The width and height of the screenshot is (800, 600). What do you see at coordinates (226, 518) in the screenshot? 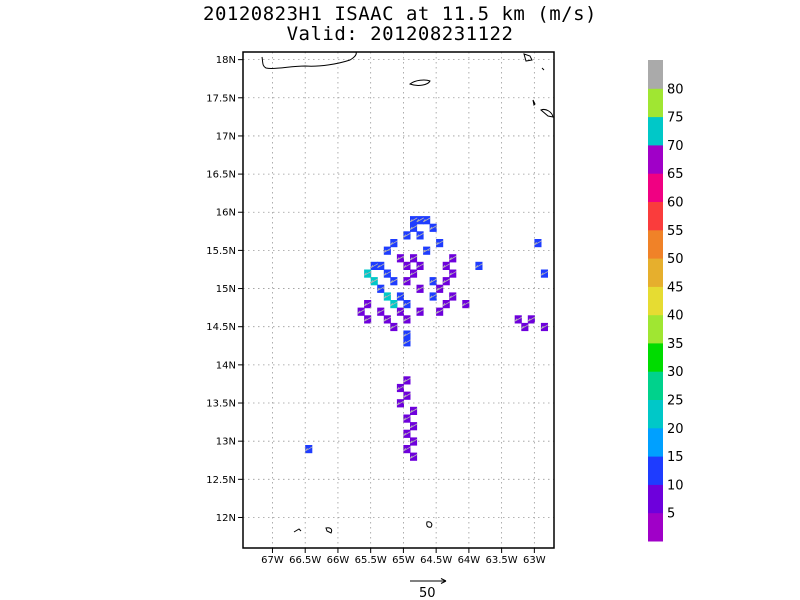
I see `lat-tick-label: 12N` at bounding box center [226, 518].